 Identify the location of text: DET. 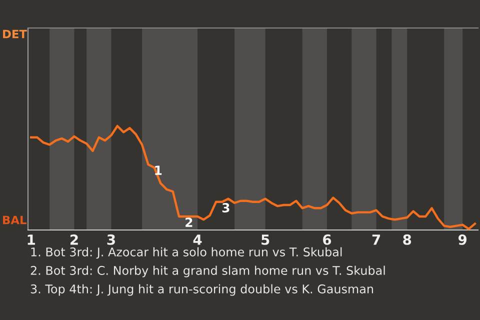
(15, 34).